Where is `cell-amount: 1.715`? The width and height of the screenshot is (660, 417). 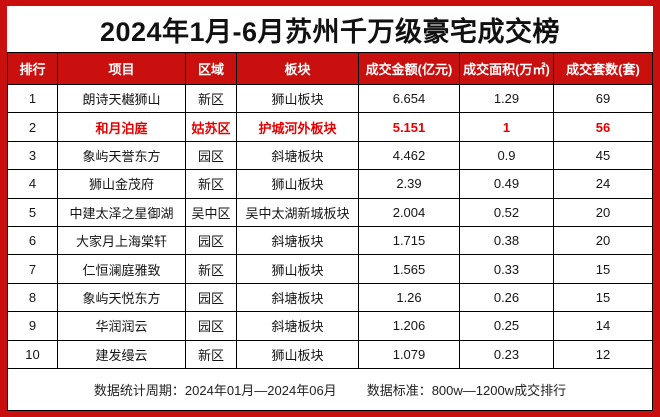
cell-amount: 1.715 is located at coordinates (409, 240).